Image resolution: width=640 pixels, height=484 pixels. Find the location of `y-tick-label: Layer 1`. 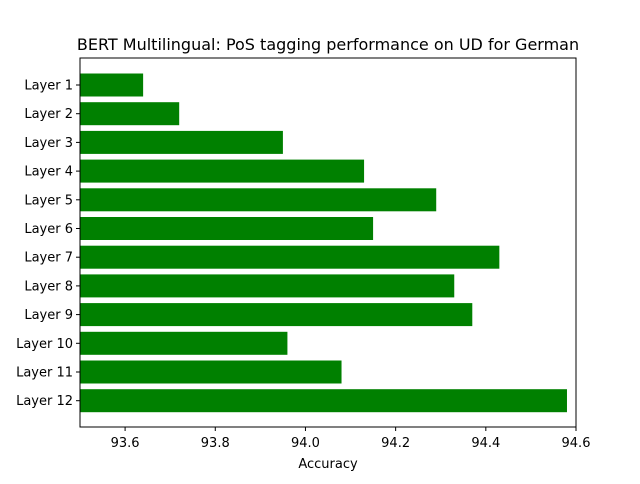

y-tick-label: Layer 1 is located at coordinates (48, 86).